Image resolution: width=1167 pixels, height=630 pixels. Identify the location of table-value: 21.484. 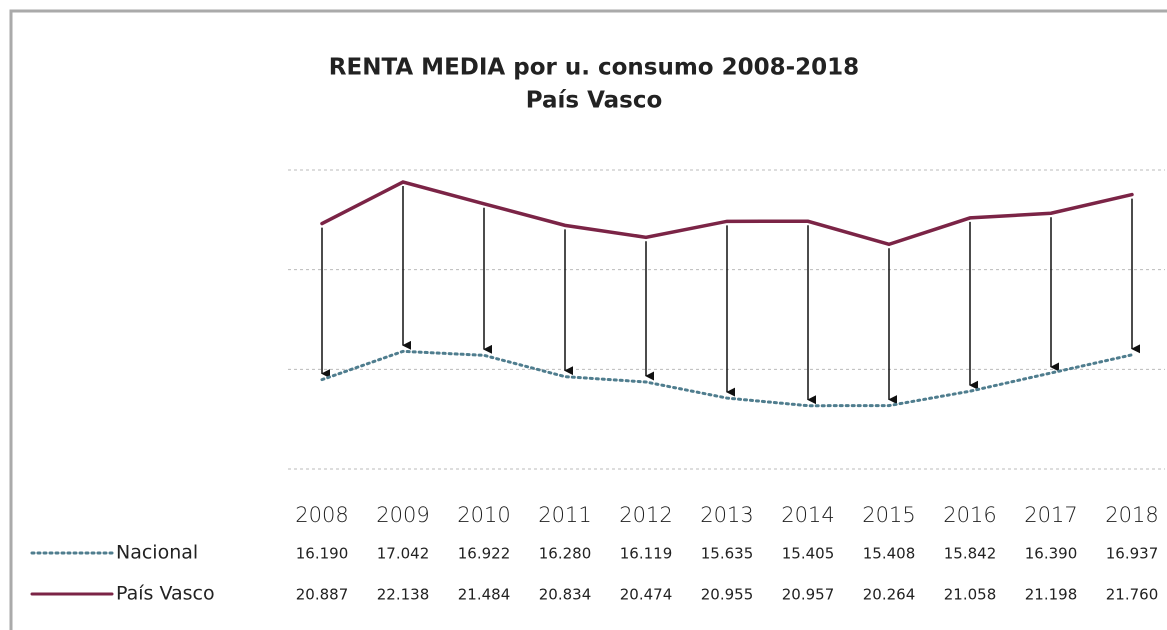
(484, 595).